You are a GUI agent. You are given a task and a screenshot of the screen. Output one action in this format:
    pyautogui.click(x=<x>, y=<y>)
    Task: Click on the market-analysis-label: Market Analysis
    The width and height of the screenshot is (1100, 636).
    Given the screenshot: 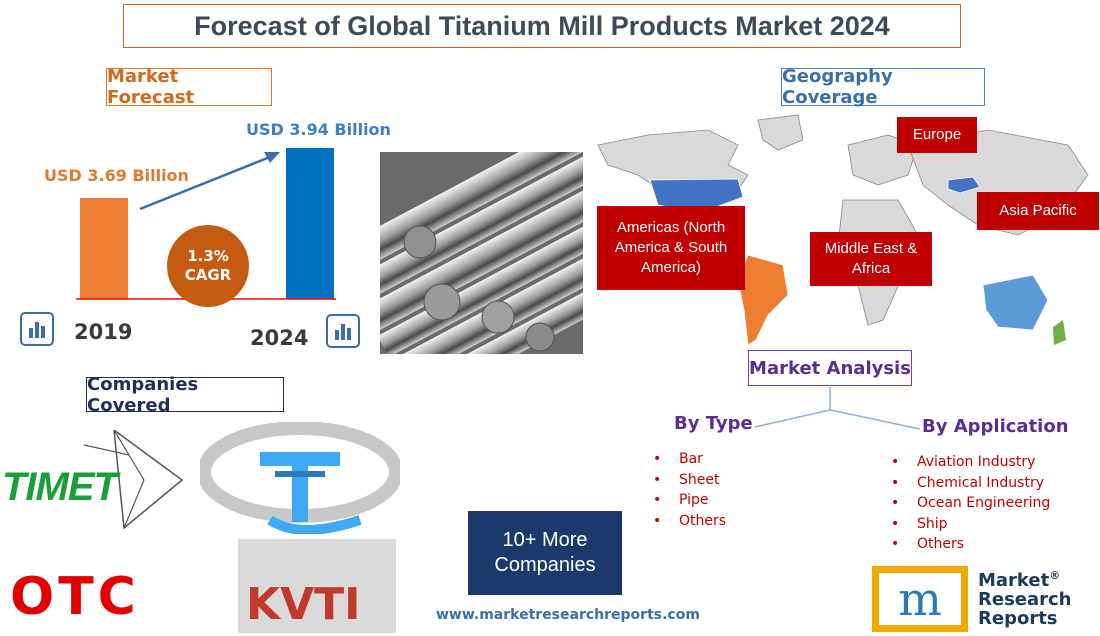 What is the action you would take?
    pyautogui.click(x=830, y=368)
    